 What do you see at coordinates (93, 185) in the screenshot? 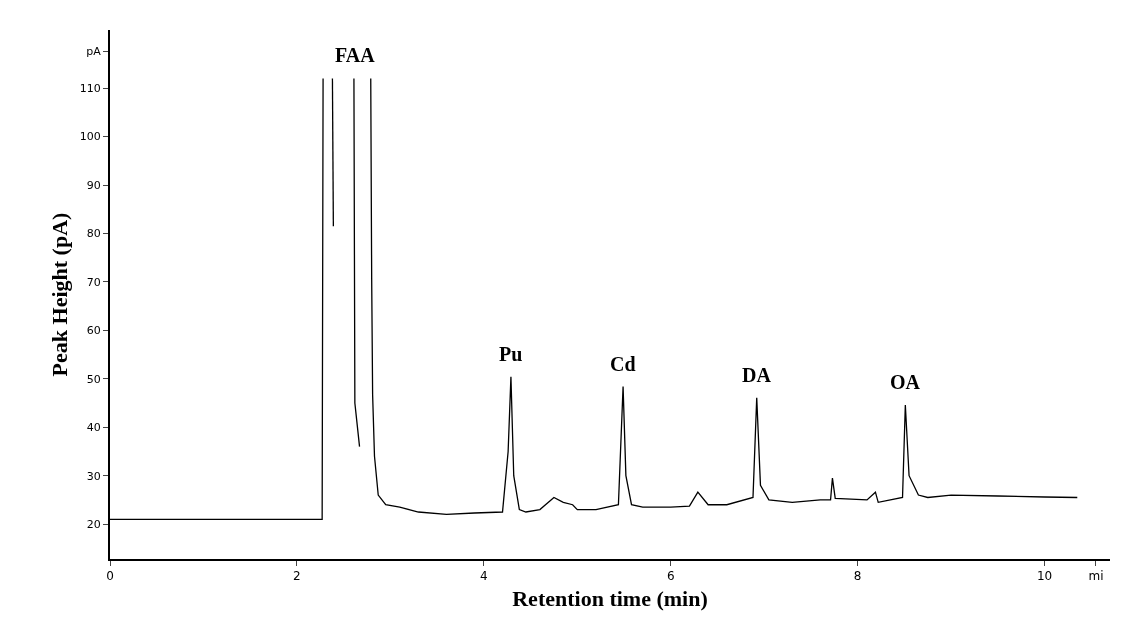
I see `y-tick-label: 90` at bounding box center [93, 185].